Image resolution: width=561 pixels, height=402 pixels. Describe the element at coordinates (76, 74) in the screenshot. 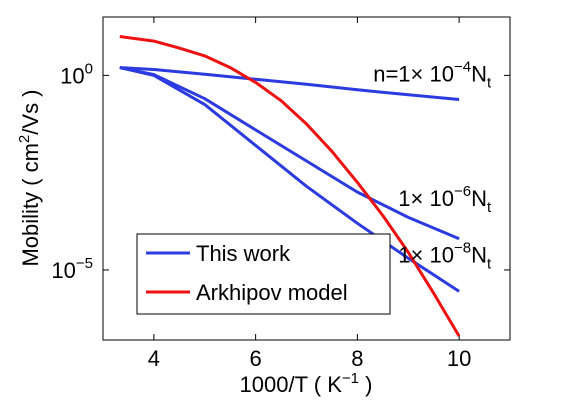

I see `y-tick-label: 10⁰` at that location.